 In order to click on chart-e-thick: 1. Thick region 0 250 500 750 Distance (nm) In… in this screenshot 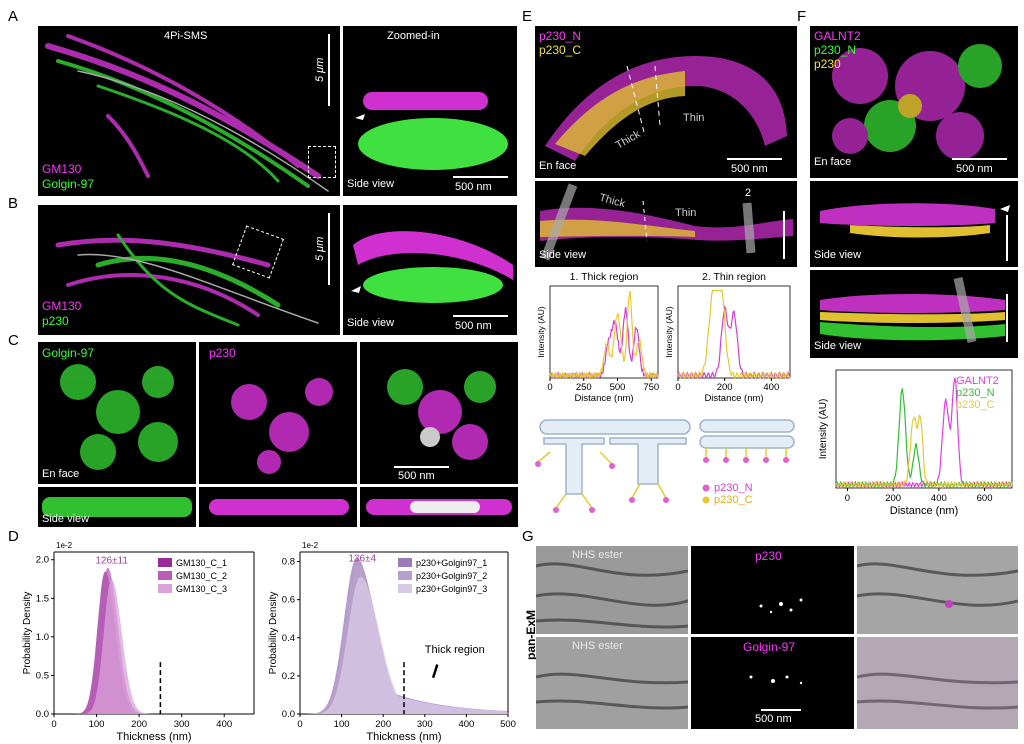, I will do `click(599, 340)`.